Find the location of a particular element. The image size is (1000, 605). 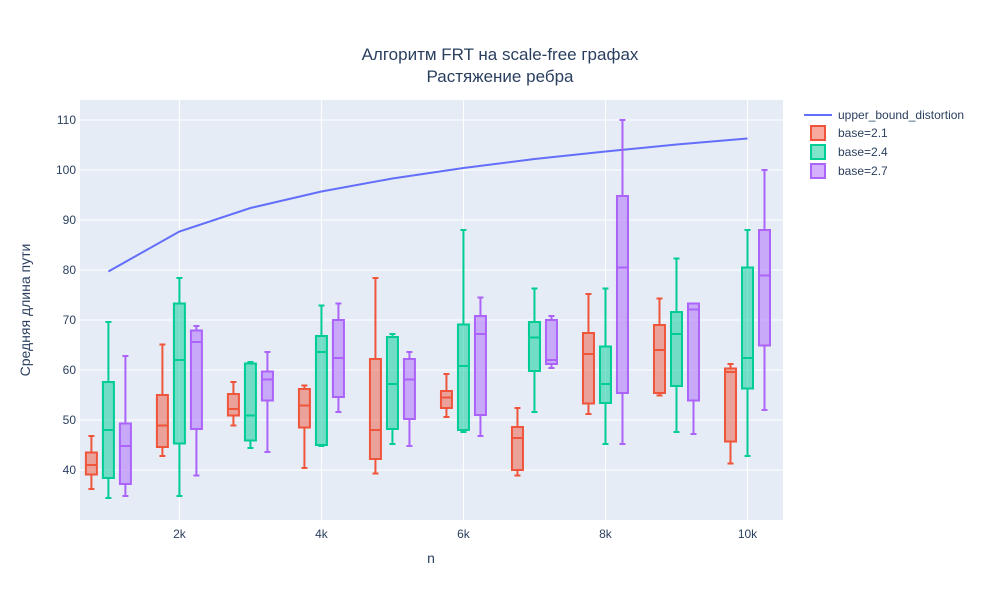

y-tick-label: 70 is located at coordinates (70, 320).